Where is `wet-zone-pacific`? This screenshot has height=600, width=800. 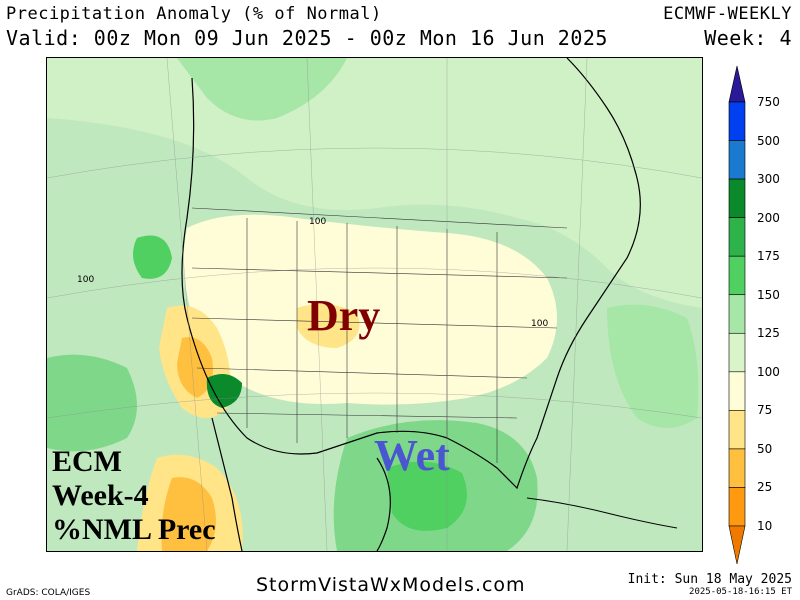
wet-zone-pacific is located at coordinates (92, 403).